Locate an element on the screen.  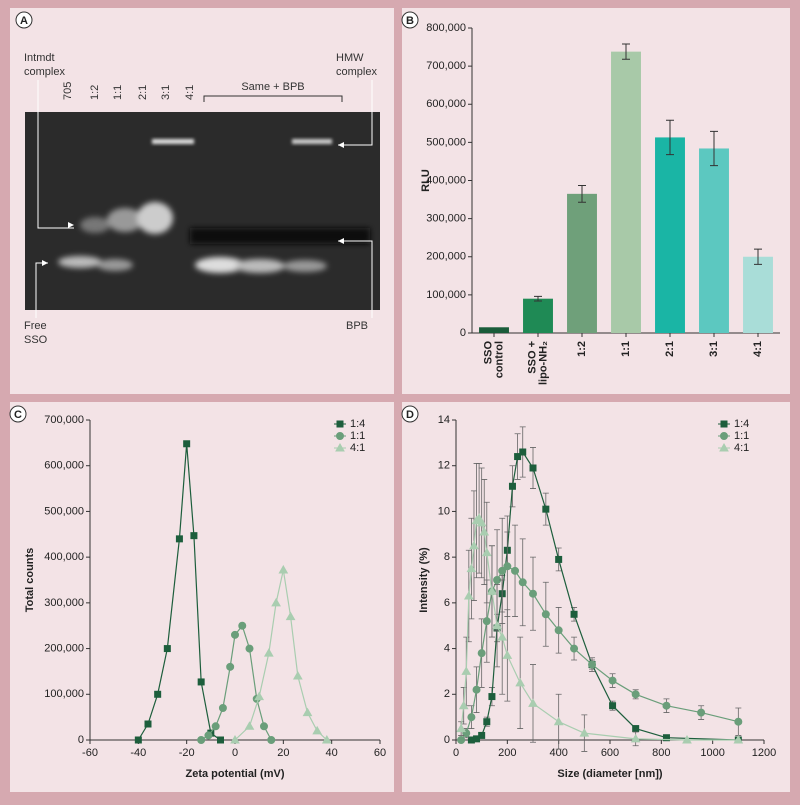
x-tick-label: SSO is located at coordinates (488, 353).